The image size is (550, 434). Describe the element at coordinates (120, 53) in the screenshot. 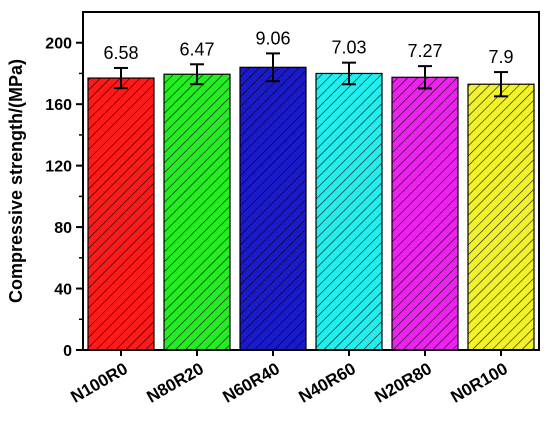

I see `data-label-N100R0: 6.58` at that location.